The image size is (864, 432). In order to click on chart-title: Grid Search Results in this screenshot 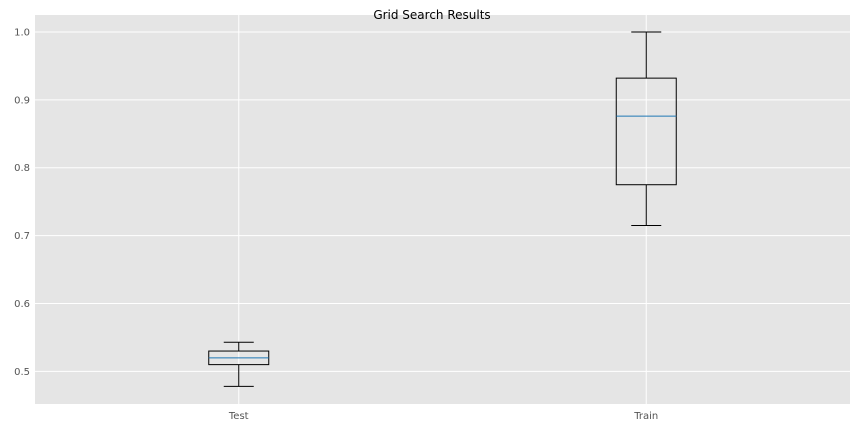, I will do `click(431, 15)`.